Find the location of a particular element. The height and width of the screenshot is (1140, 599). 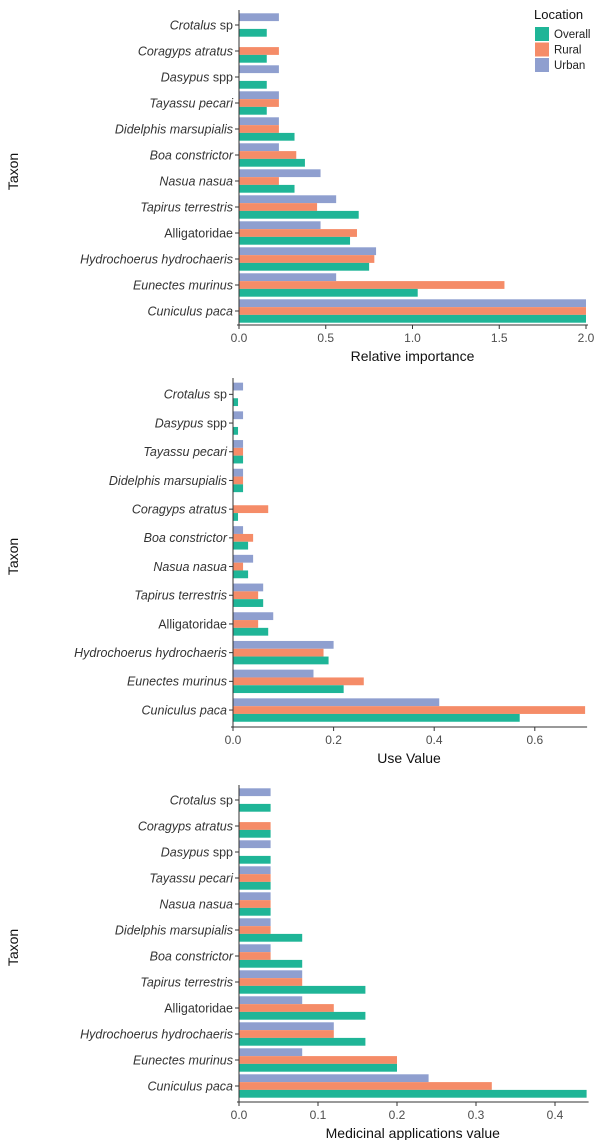

taxon-name: Coragyps atratus is located at coordinates (179, 509).